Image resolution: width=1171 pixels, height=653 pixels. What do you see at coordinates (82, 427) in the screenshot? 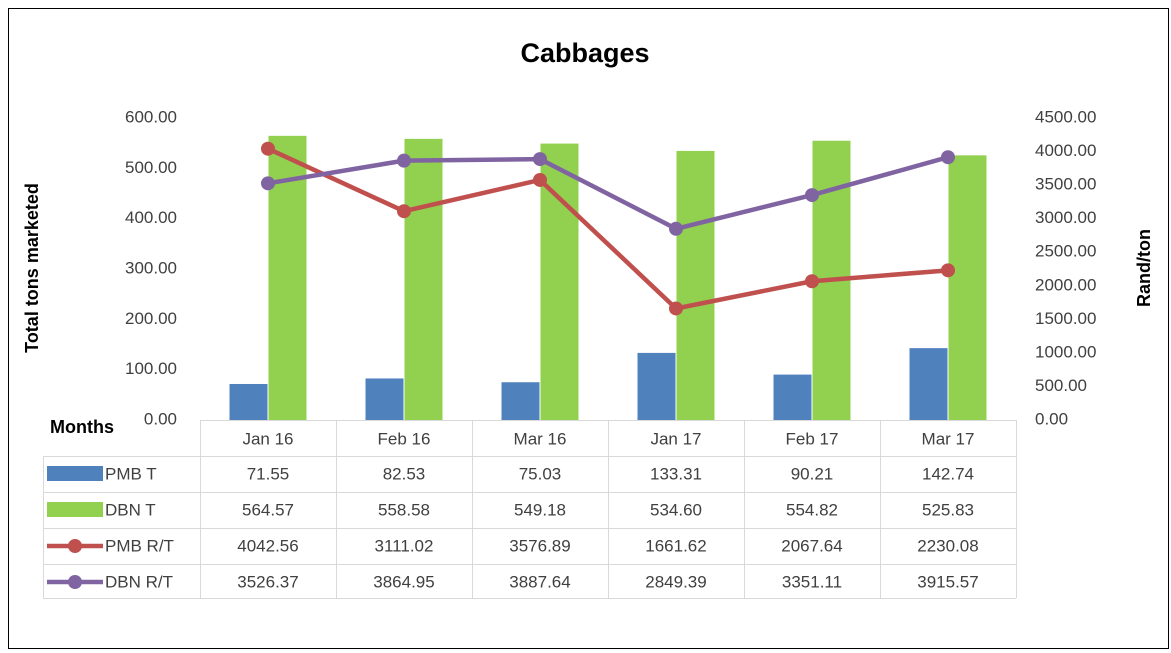
I see `table-header: Months` at bounding box center [82, 427].